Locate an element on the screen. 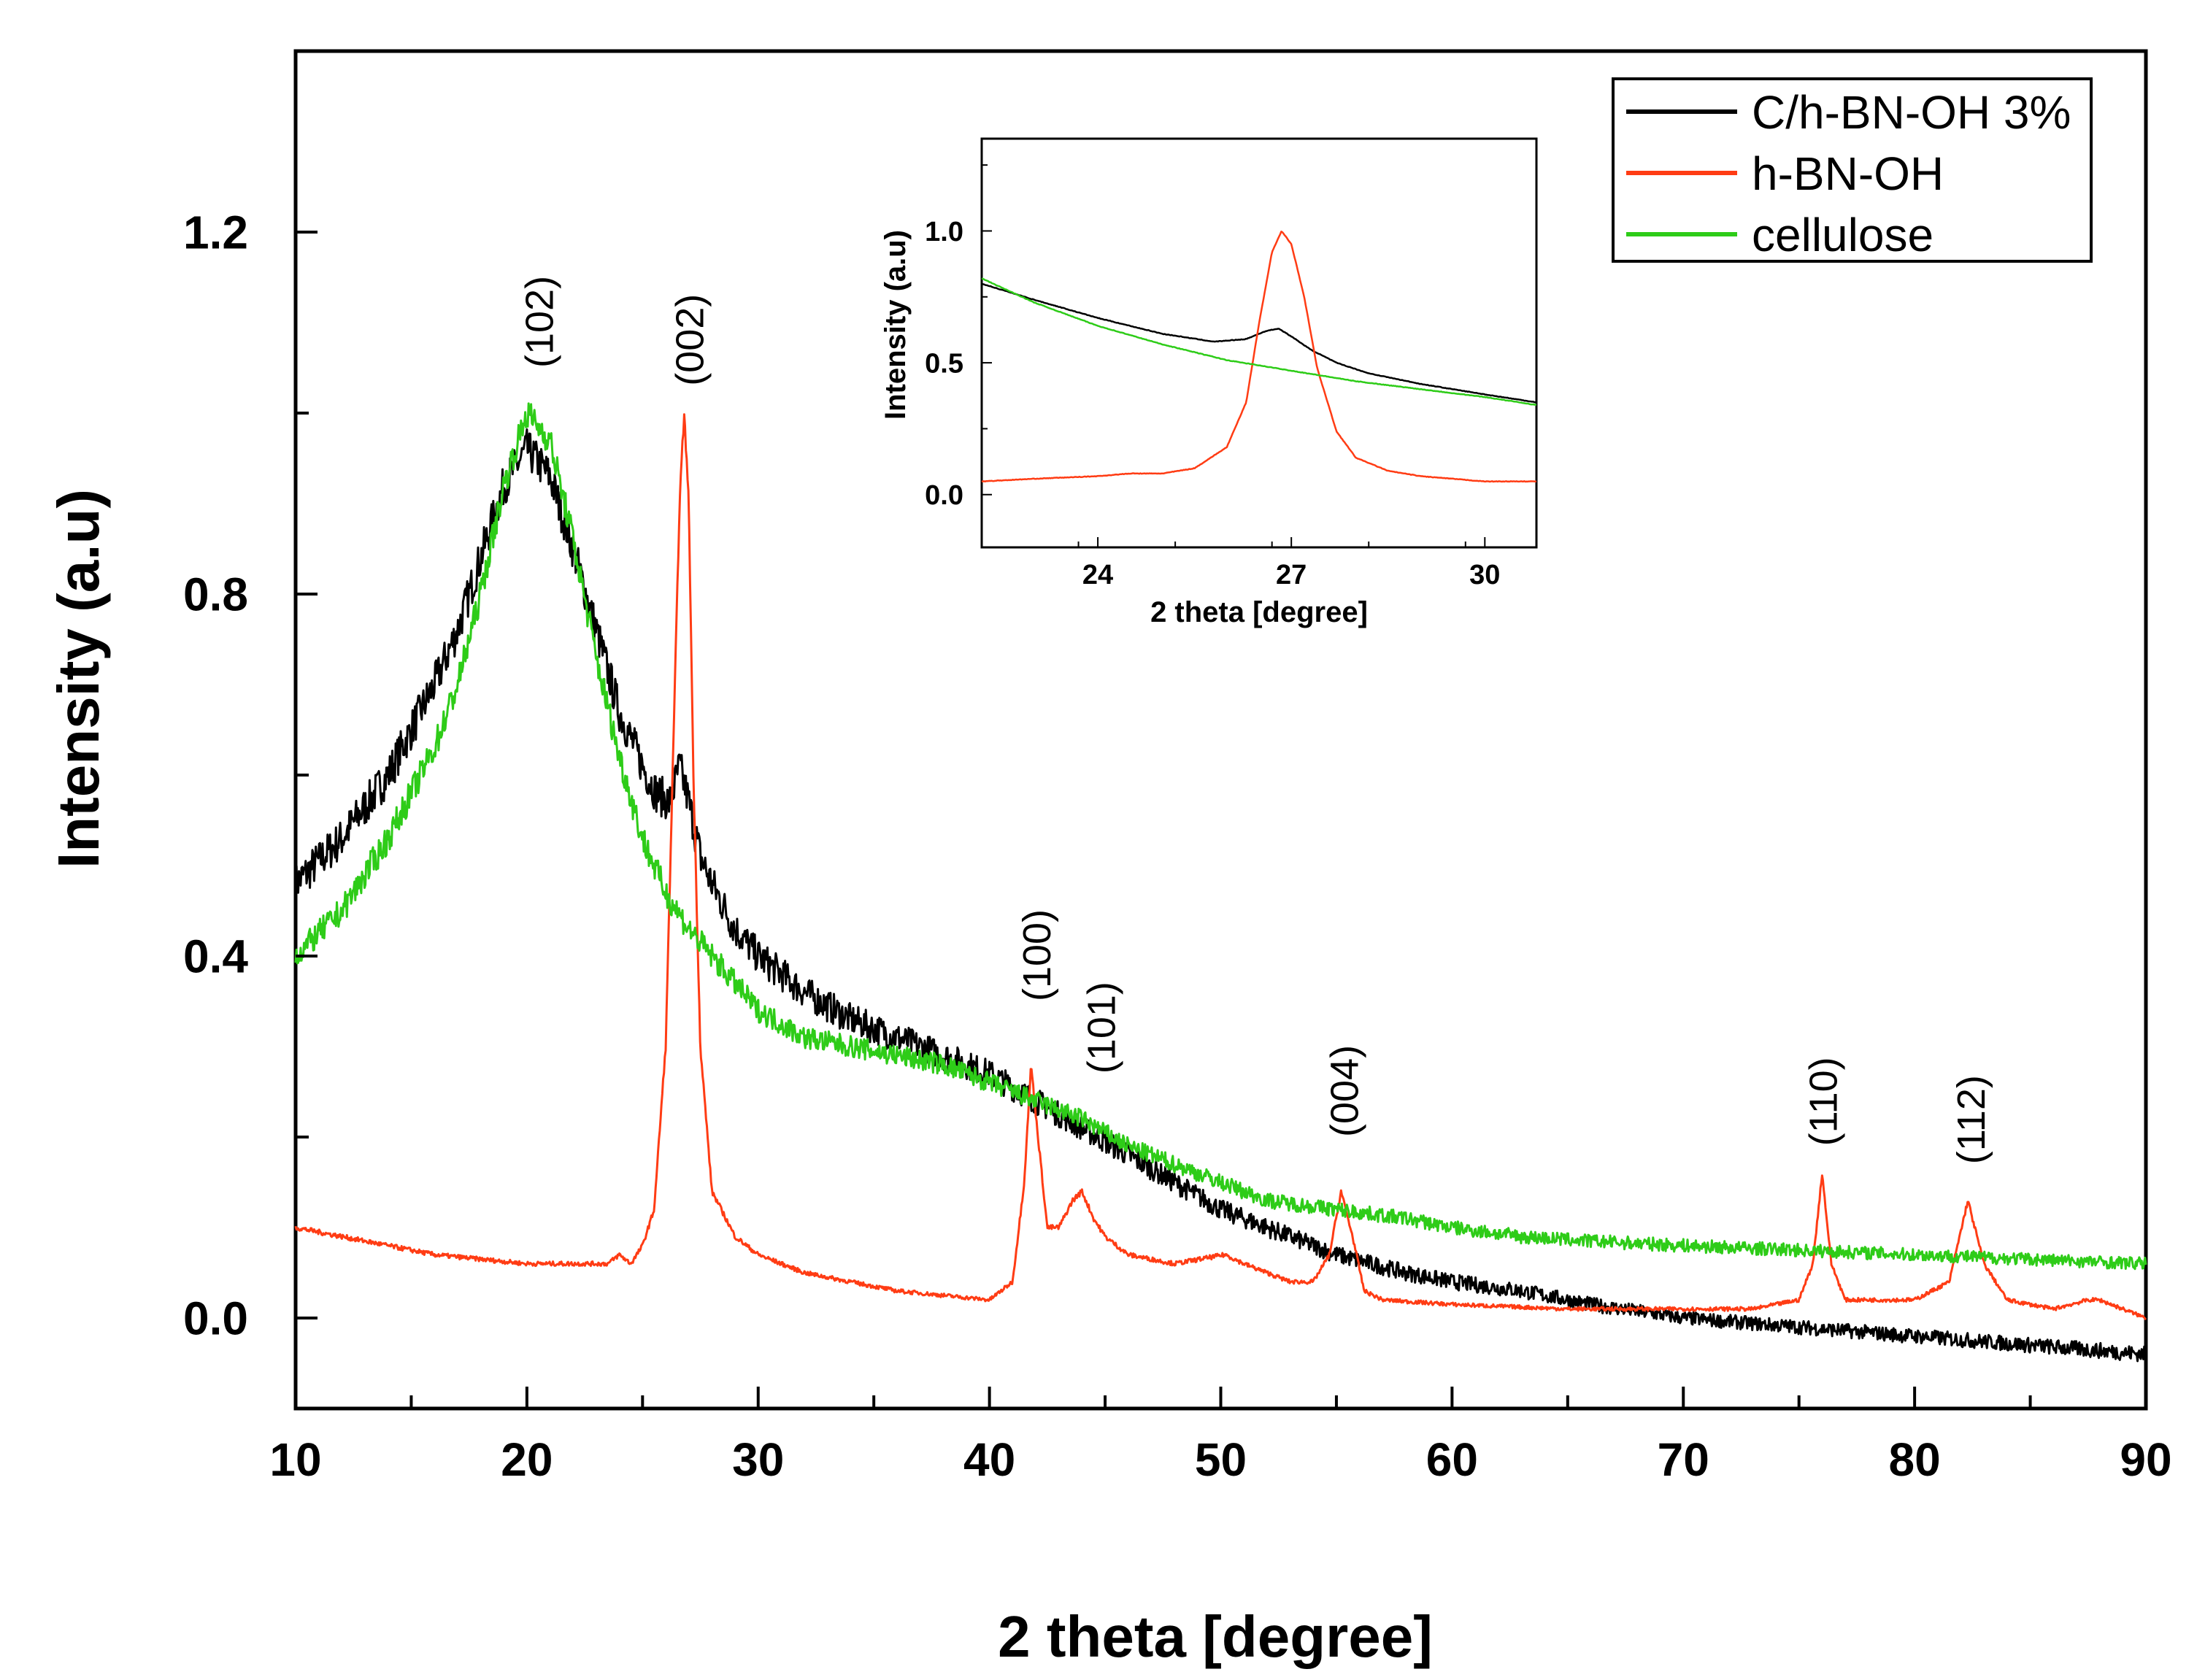  peak-label-101: (101) is located at coordinates (1102, 1028).